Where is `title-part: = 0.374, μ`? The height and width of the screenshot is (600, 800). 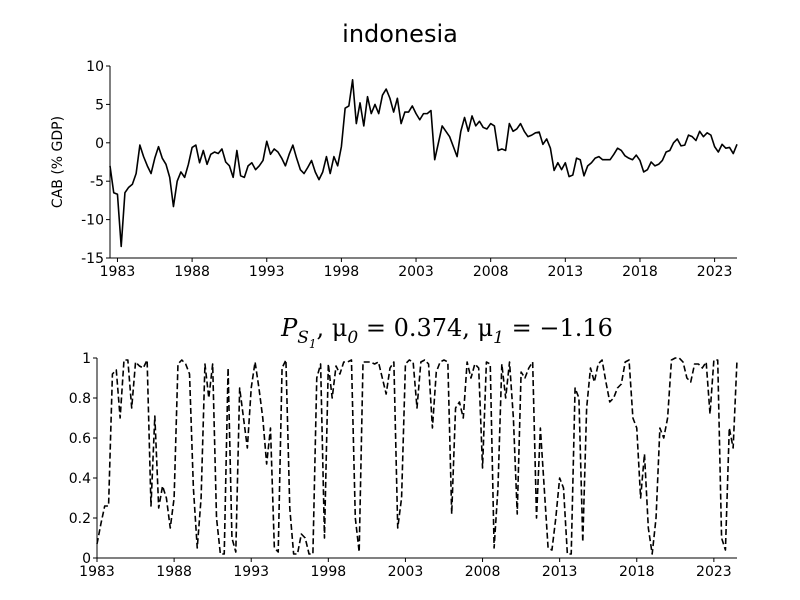
title-part: = 0.374, μ is located at coordinates (425, 328).